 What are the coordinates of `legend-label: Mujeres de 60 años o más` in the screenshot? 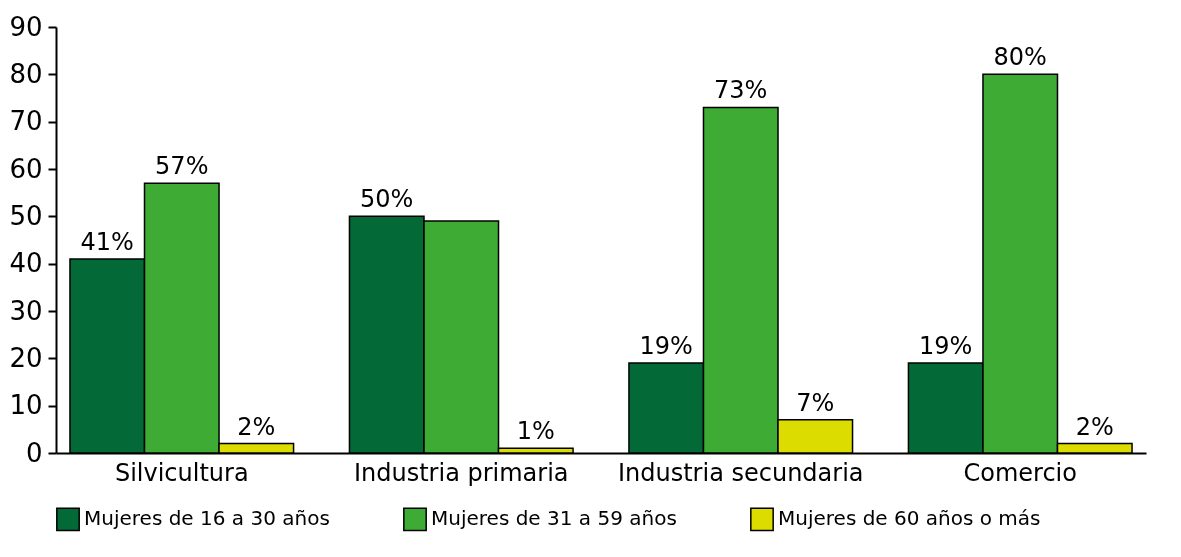 It's located at (909, 518).